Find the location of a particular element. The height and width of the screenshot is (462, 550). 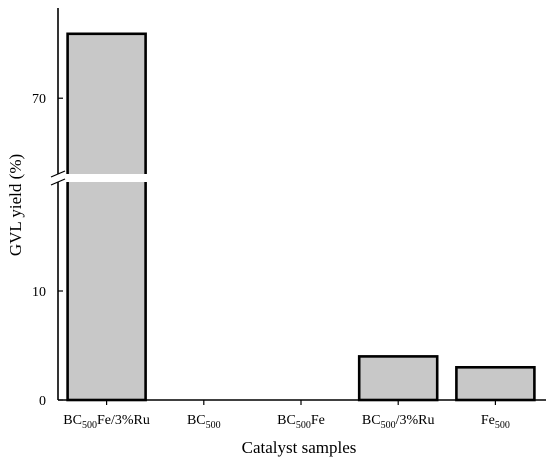

y-axis-title: GVL yield (%) is located at coordinates (15, 205).